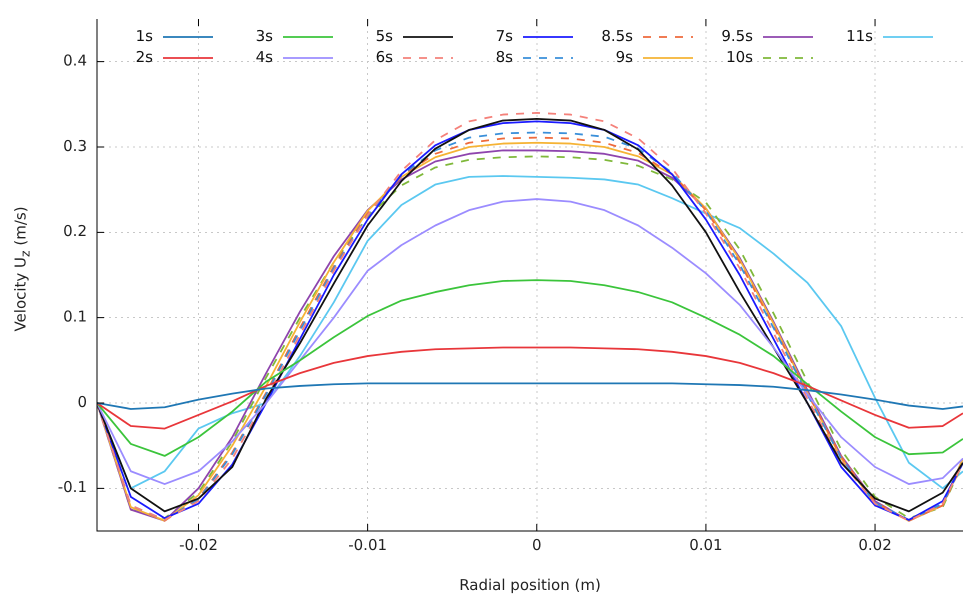 The width and height of the screenshot is (964, 599). What do you see at coordinates (368, 545) in the screenshot?
I see `x-tick-label: -0.01` at bounding box center [368, 545].